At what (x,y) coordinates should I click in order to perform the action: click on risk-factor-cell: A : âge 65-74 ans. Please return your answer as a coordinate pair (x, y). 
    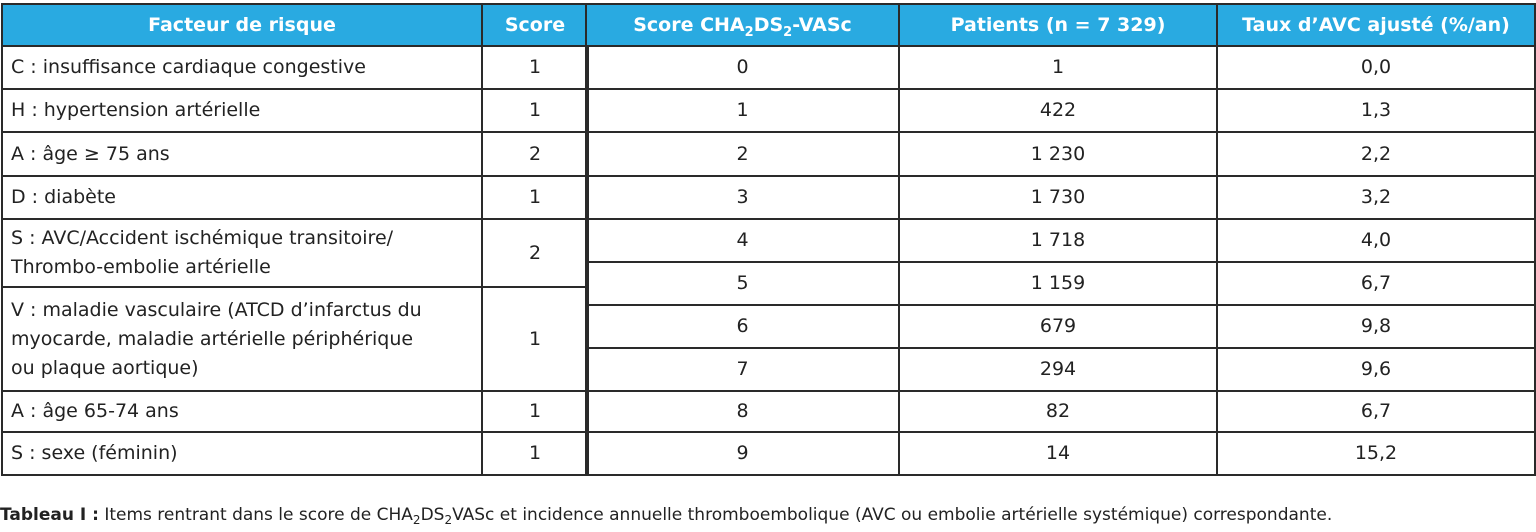
    Looking at the image, I should click on (242, 411).